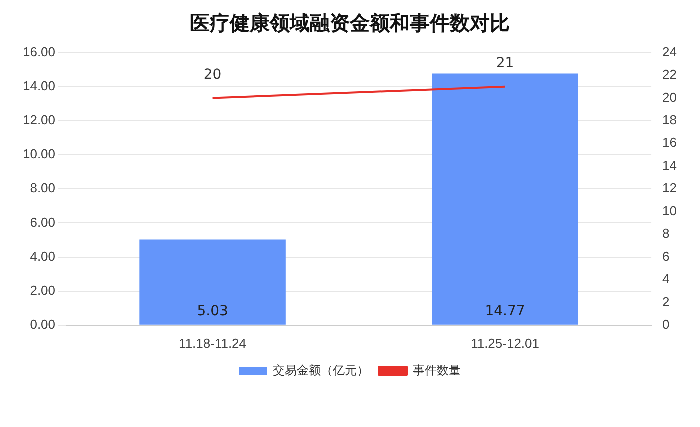 This screenshot has width=700, height=427. What do you see at coordinates (213, 74) in the screenshot?
I see `data-label: 20` at bounding box center [213, 74].